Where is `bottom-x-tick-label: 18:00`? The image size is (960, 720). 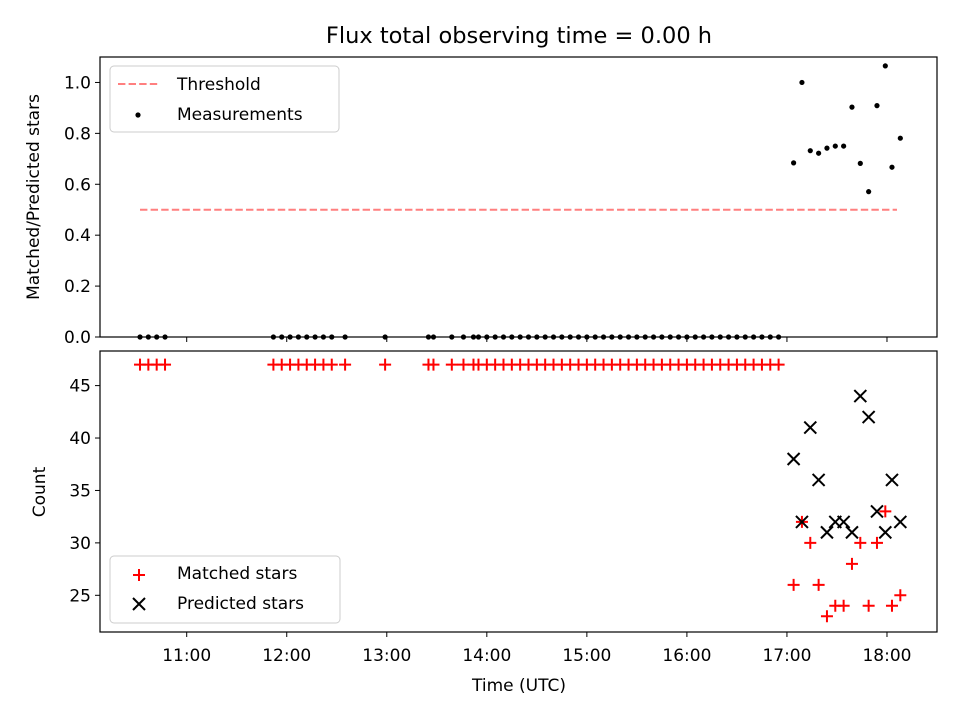
bottom-x-tick-label: 18:00 is located at coordinates (886, 656).